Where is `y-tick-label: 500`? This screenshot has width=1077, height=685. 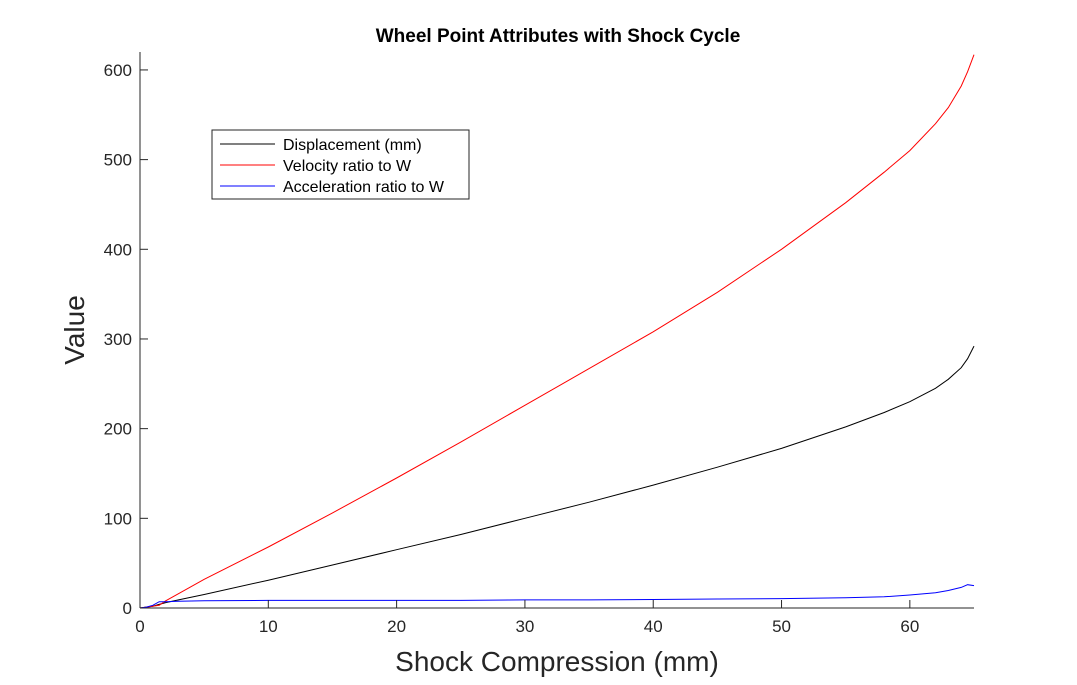 y-tick-label: 500 is located at coordinates (118, 160).